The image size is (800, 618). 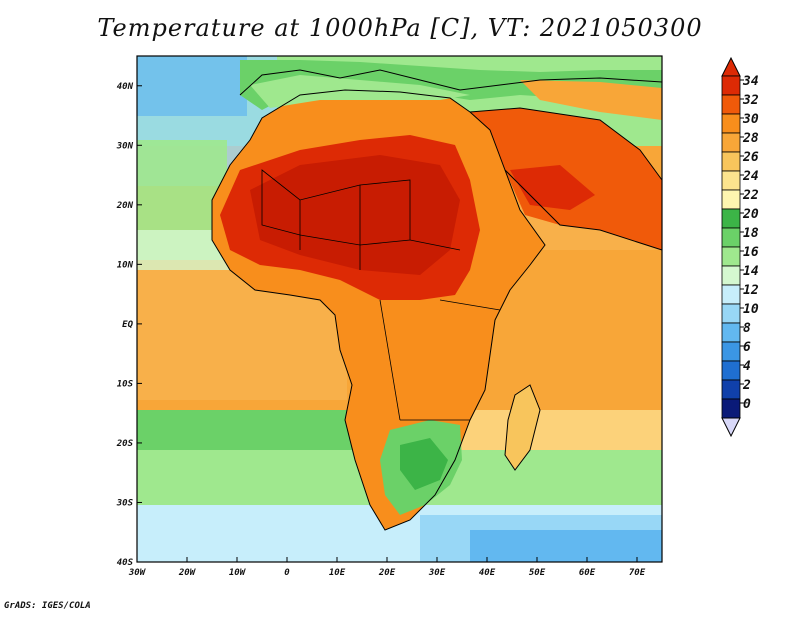 I want to click on colorbar-label: 26, so click(x=750, y=157).